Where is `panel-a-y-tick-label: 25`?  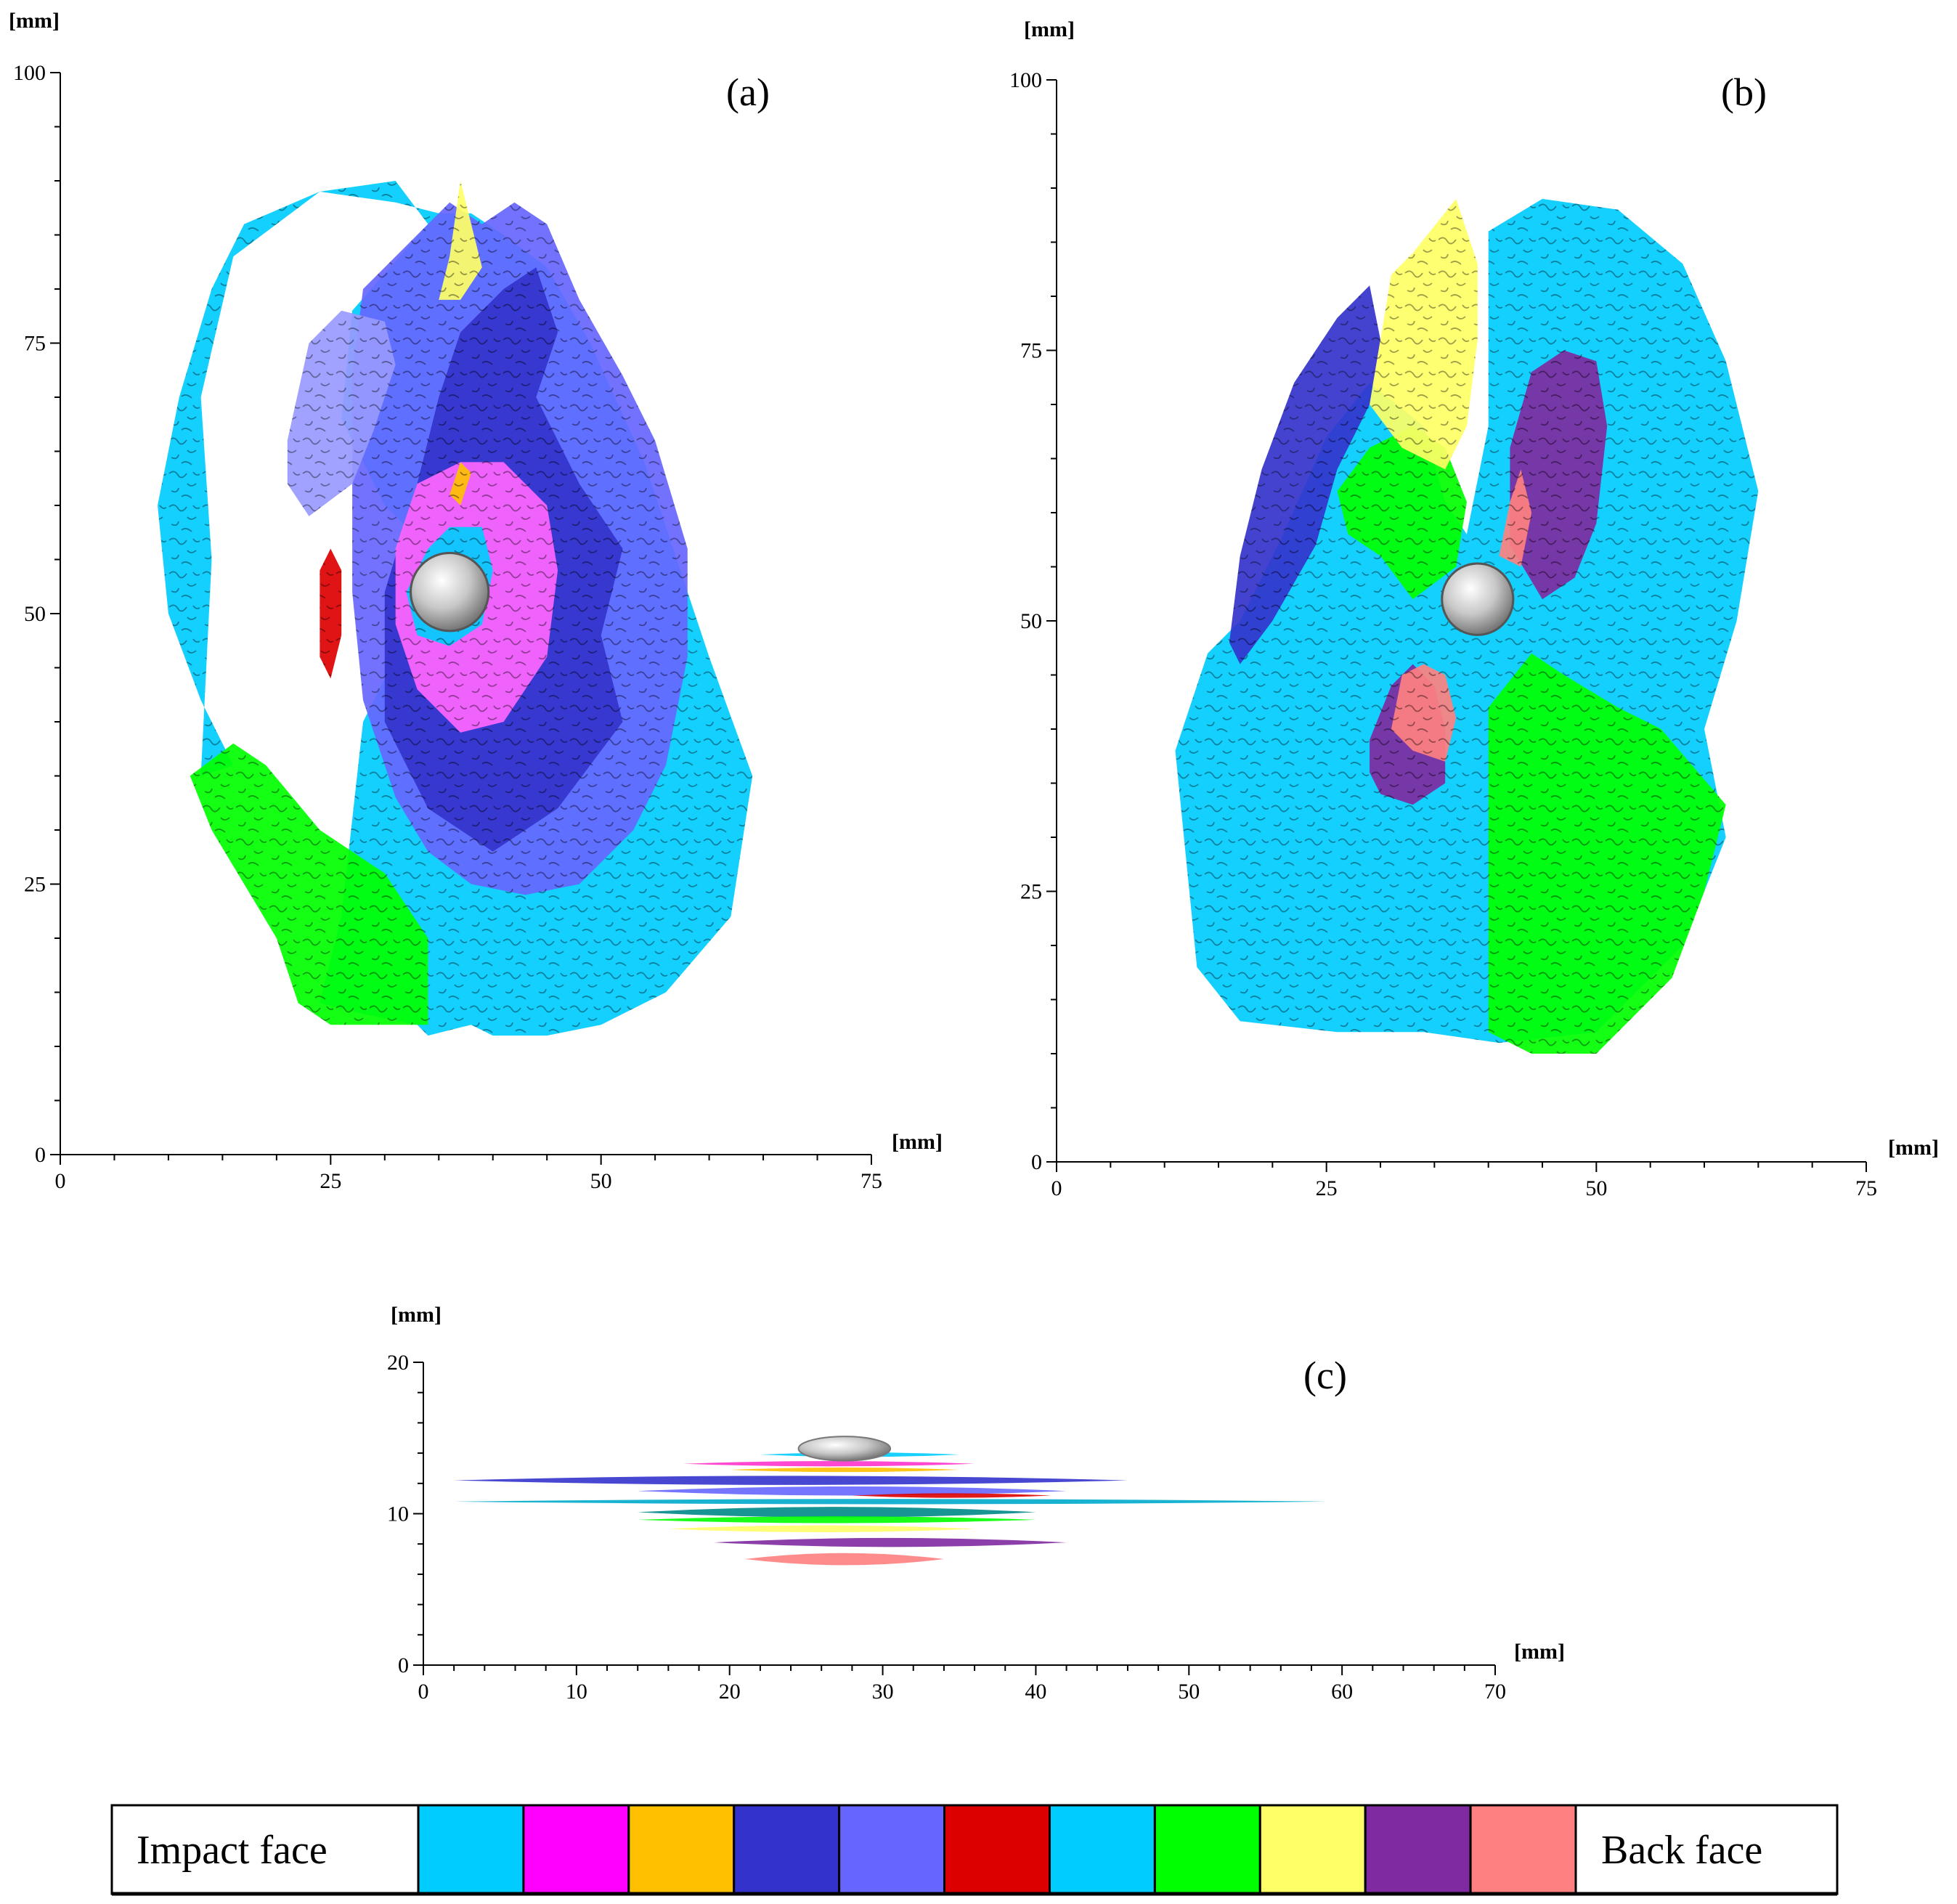 panel-a-y-tick-label: 25 is located at coordinates (35, 885).